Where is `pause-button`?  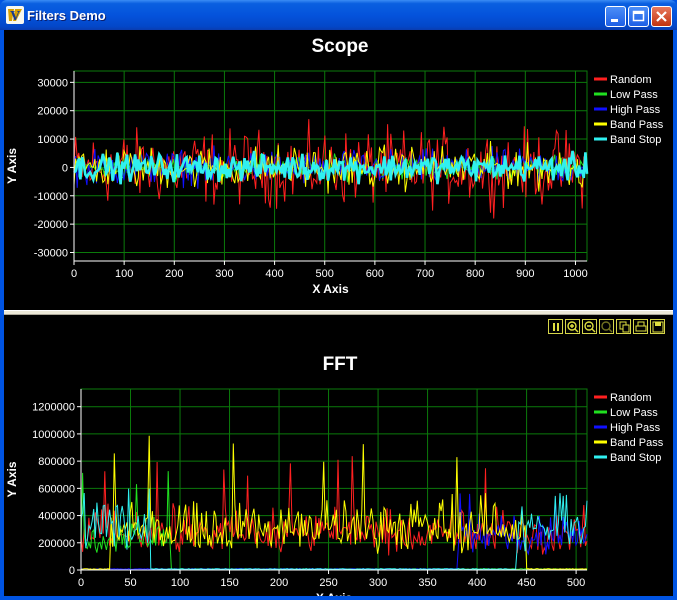 pause-button is located at coordinates (555, 326).